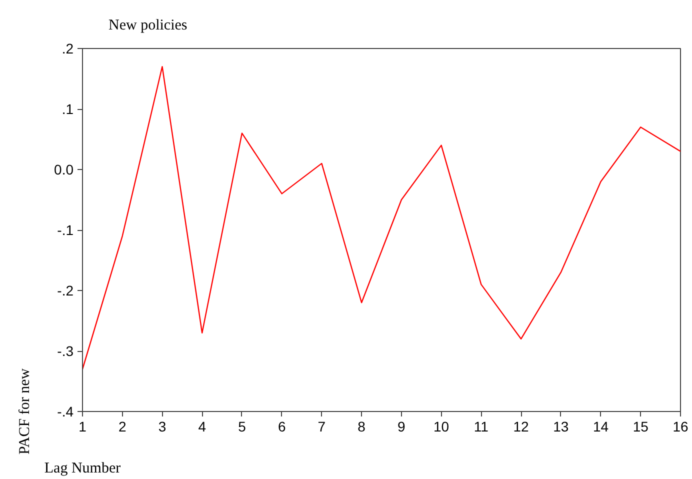 This screenshot has height=479, width=692. What do you see at coordinates (402, 426) in the screenshot?
I see `x-tick-label: 9` at bounding box center [402, 426].